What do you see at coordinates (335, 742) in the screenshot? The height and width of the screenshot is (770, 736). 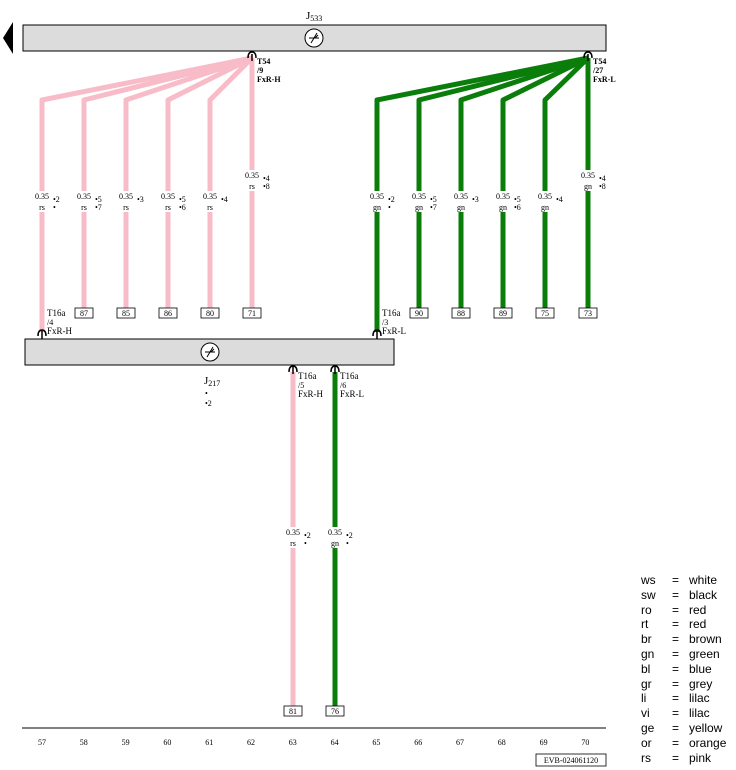 I see `column-number: 64` at bounding box center [335, 742].